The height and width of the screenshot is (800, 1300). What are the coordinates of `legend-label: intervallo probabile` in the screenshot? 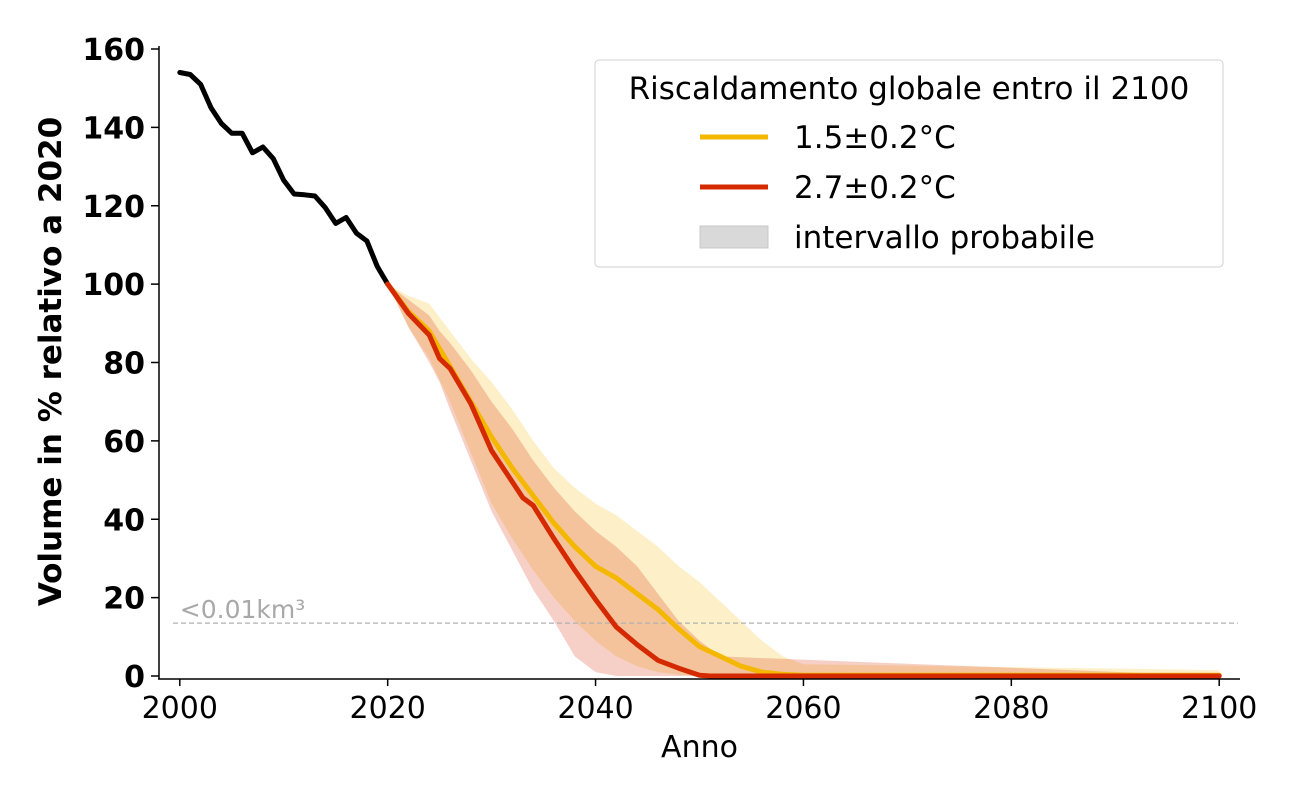 It's located at (944, 238).